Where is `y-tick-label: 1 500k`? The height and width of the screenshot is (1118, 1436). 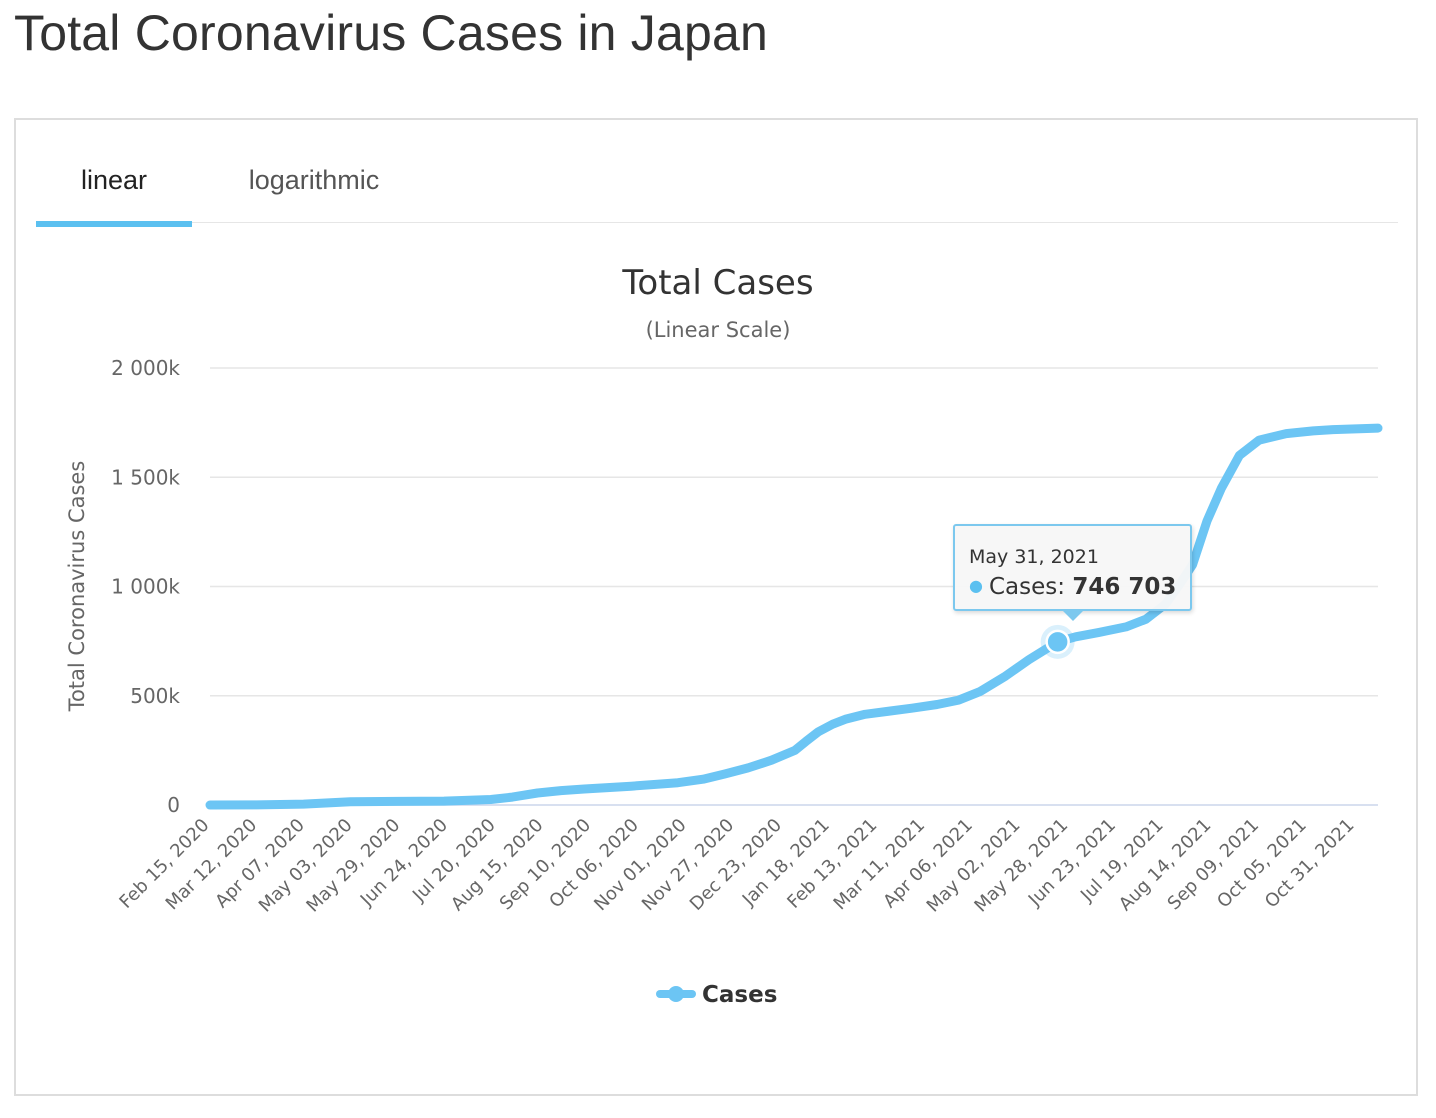 y-tick-label: 1 500k is located at coordinates (145, 477).